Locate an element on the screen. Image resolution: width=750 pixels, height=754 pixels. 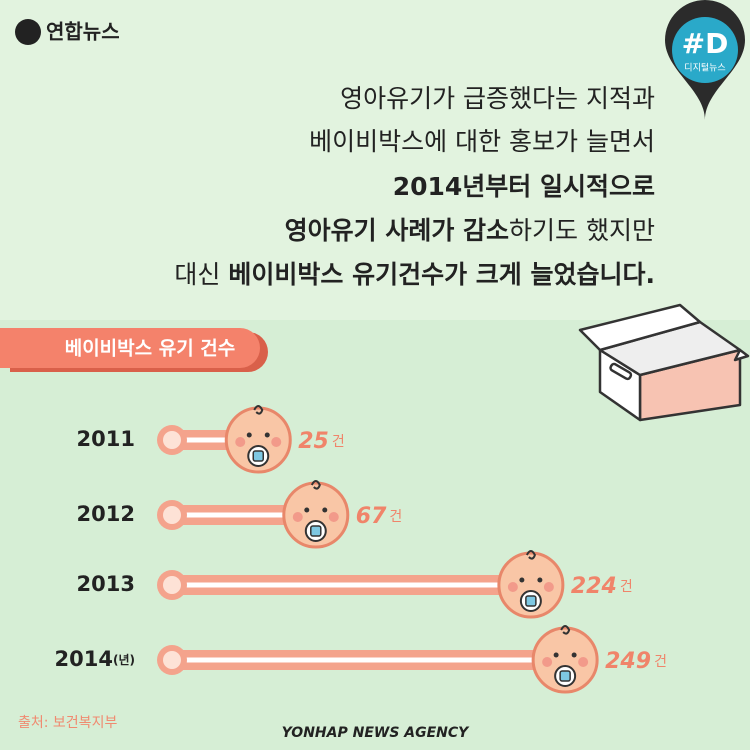
headline-line: 영아유기 사례가 감소하기도 했지만 is located at coordinates (470, 230).